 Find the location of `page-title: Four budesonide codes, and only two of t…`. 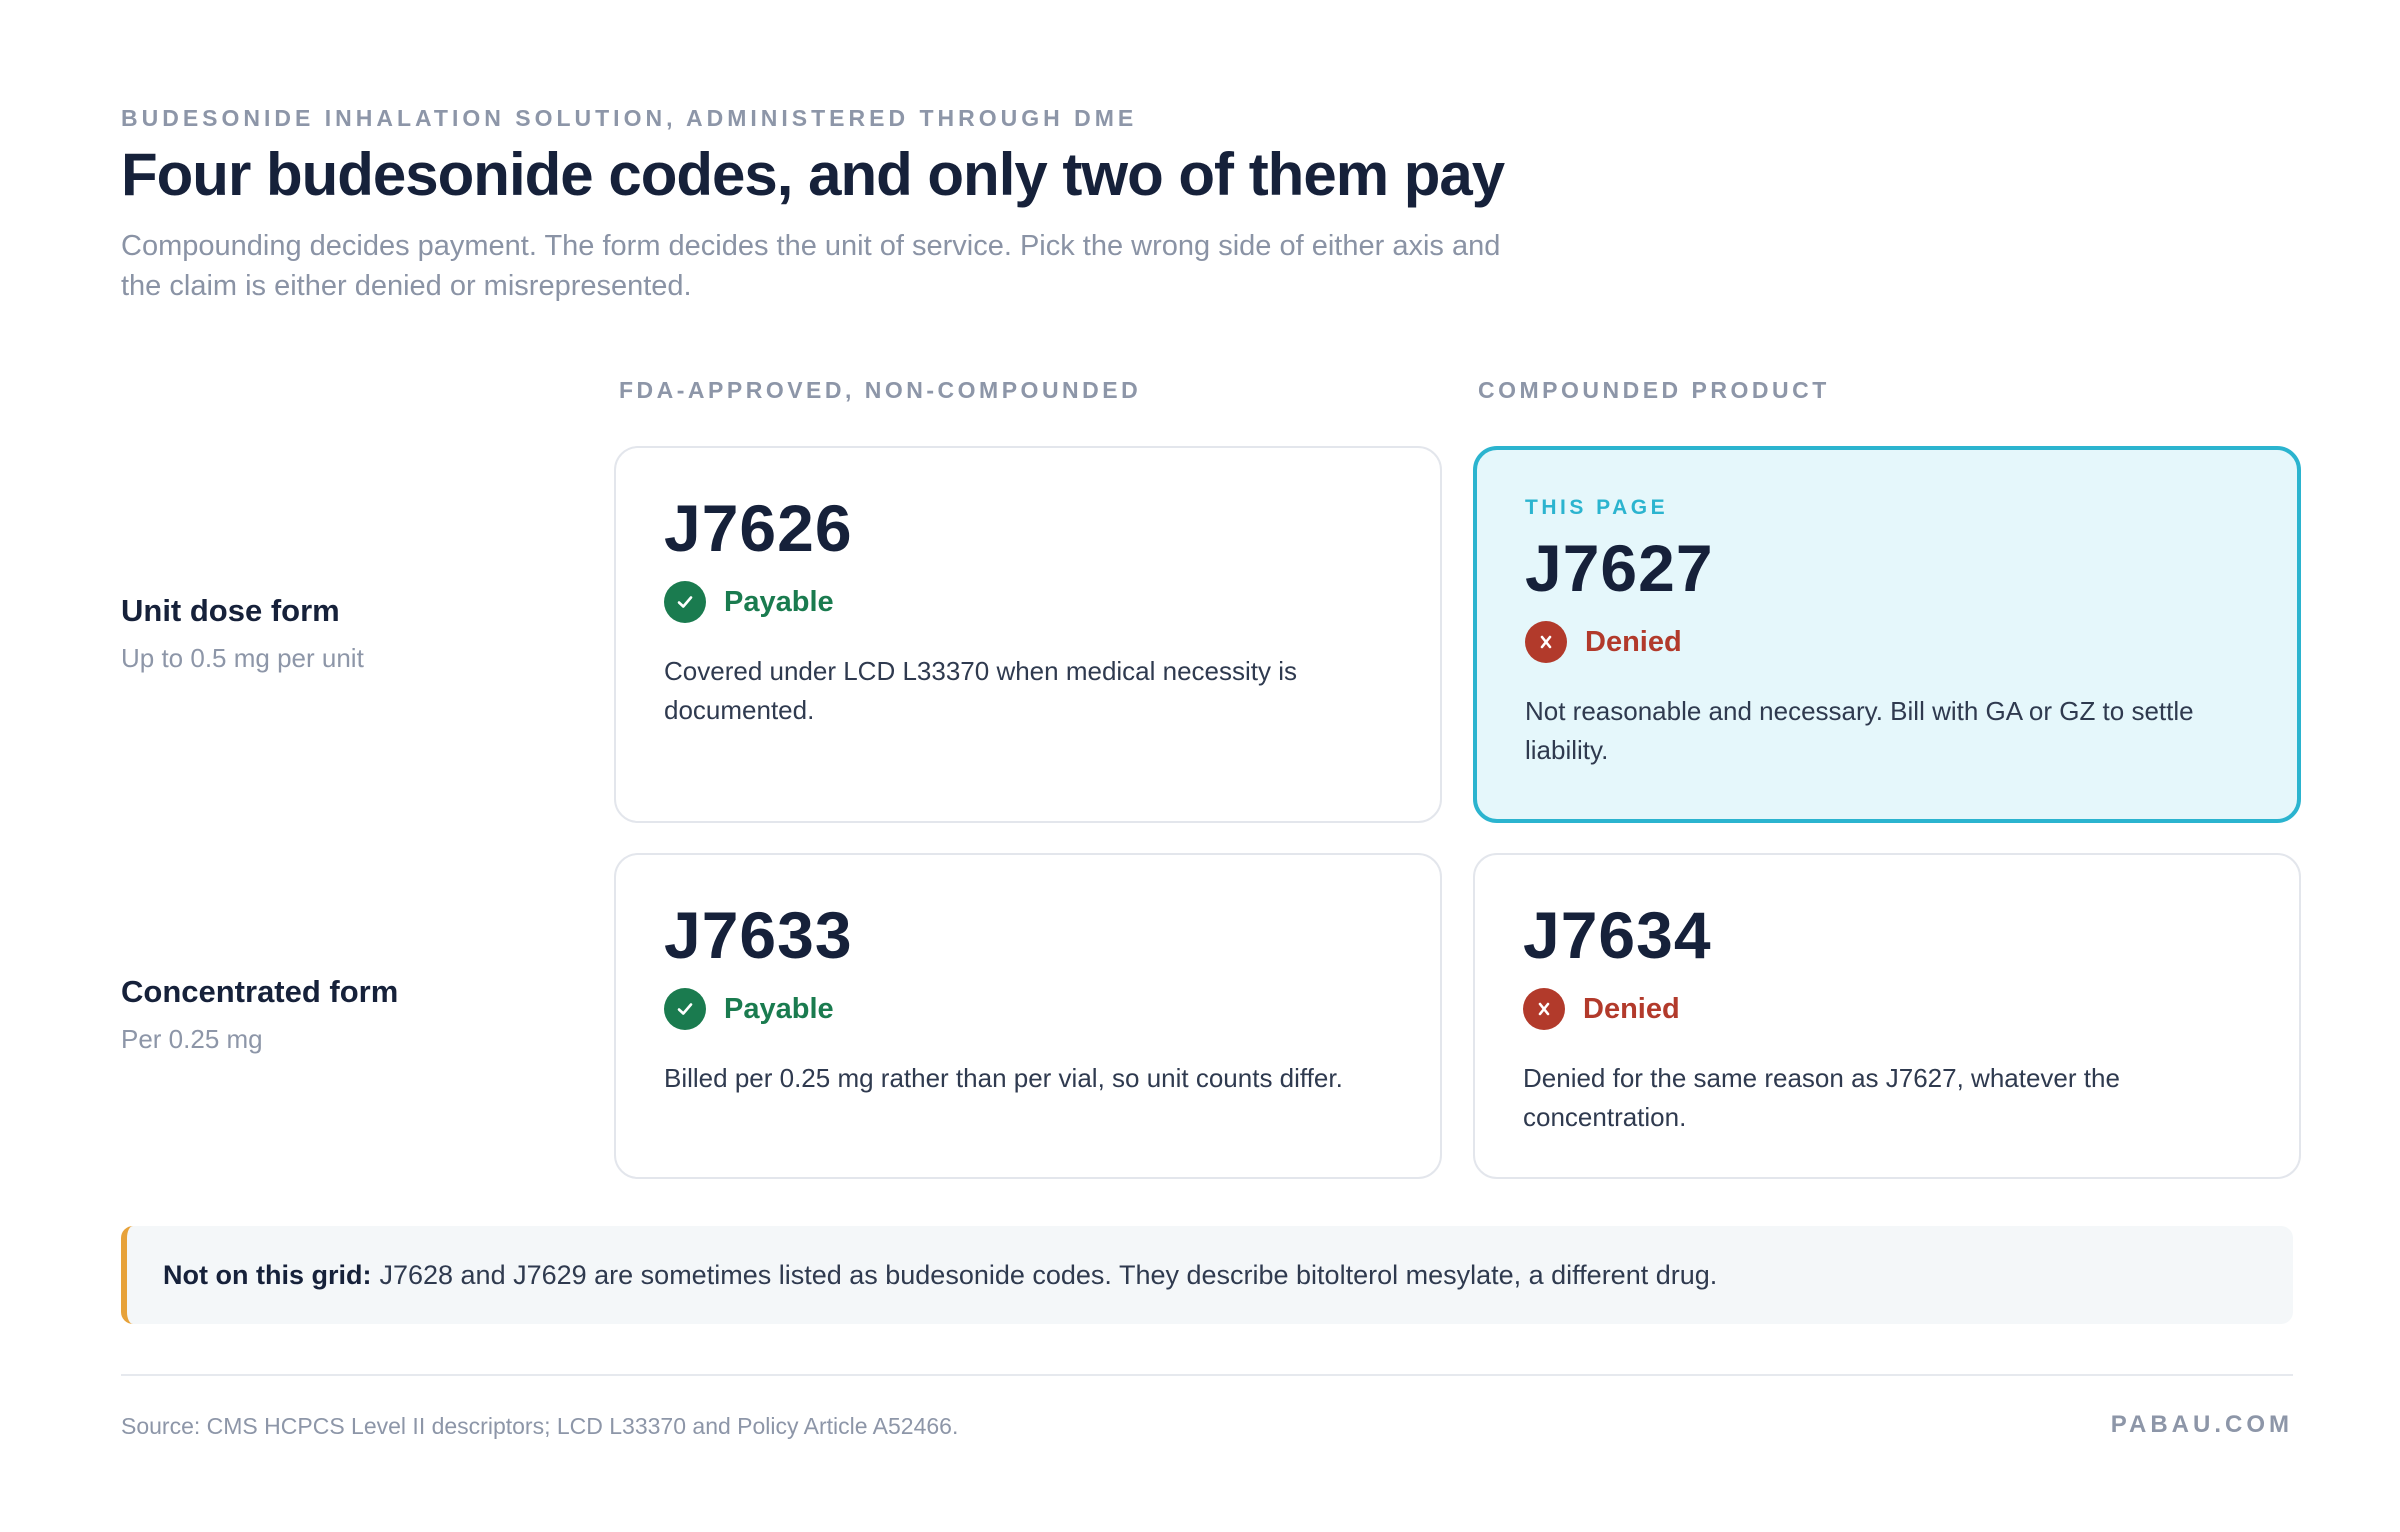

page-title: Four budesonide codes, and only two of t… is located at coordinates (813, 174).